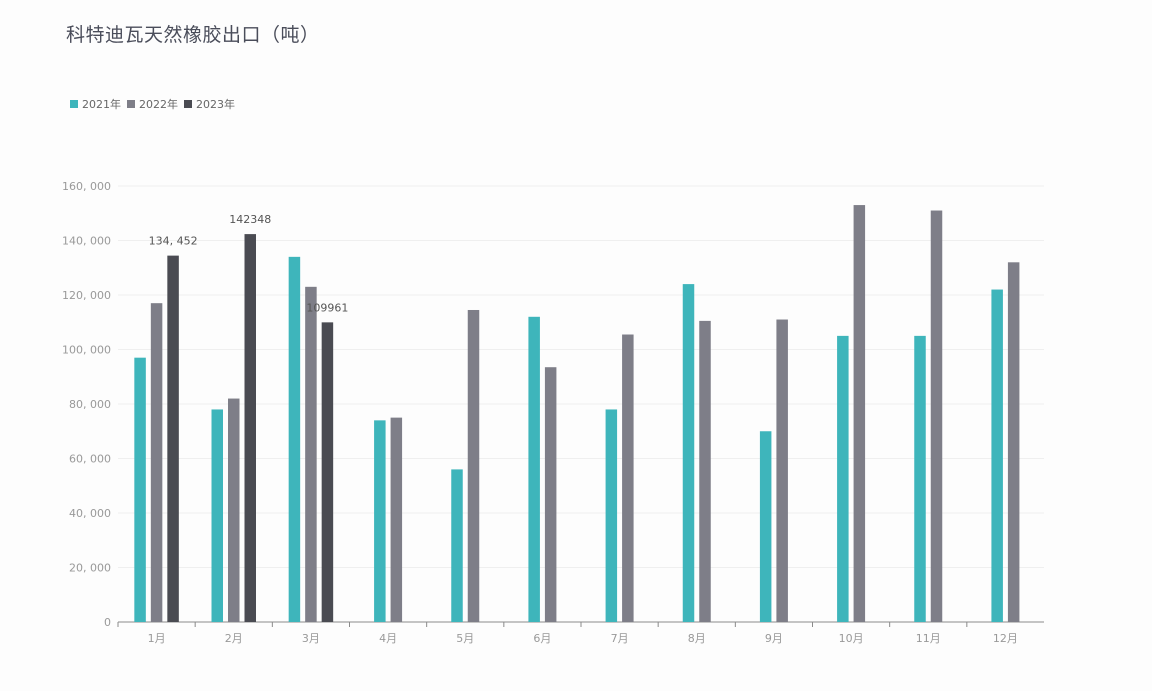 Image resolution: width=1152 pixels, height=691 pixels. I want to click on y-tick-label: 160, 000, so click(86, 186).